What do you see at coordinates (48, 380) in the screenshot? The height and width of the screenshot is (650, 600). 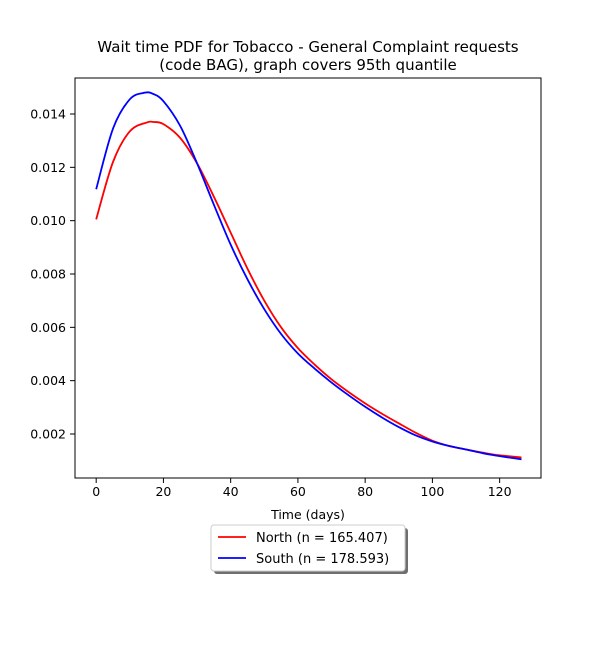 I see `y-tick-label: 0.004` at bounding box center [48, 380].